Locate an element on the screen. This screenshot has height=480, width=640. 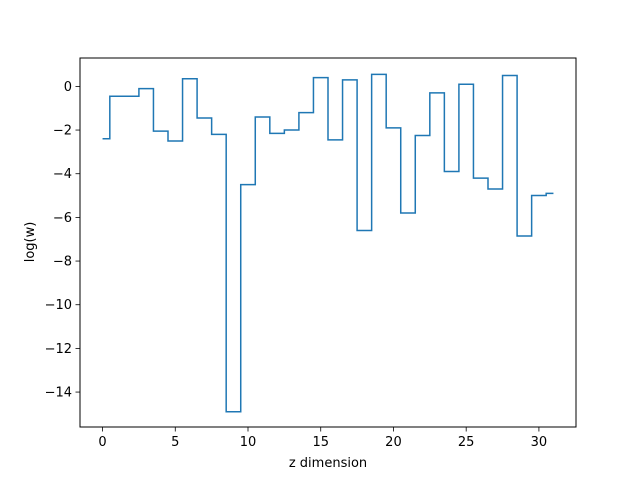
x-tick-label: 5 is located at coordinates (175, 442).